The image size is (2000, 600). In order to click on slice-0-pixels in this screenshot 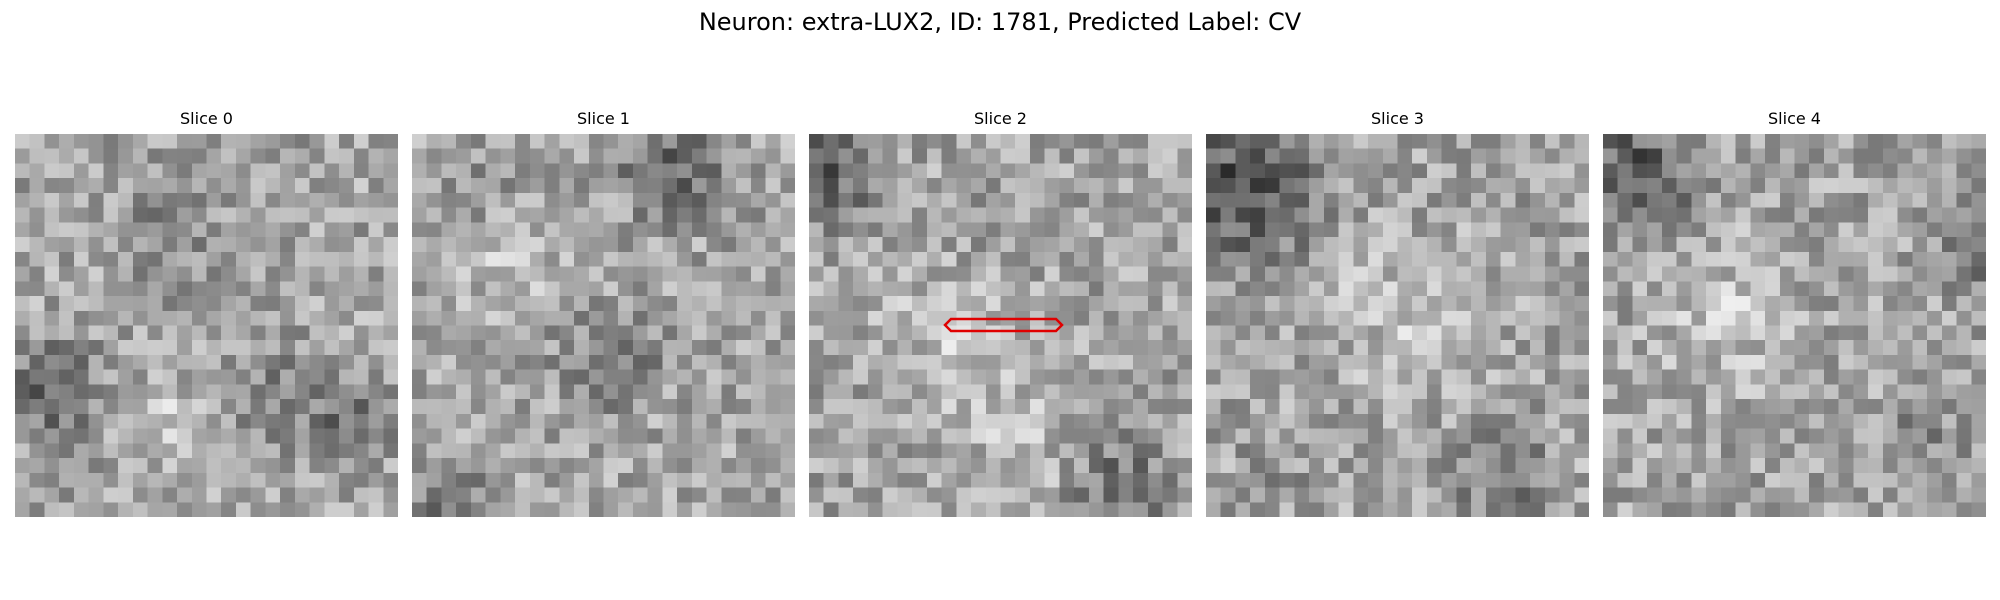, I will do `click(206, 325)`.